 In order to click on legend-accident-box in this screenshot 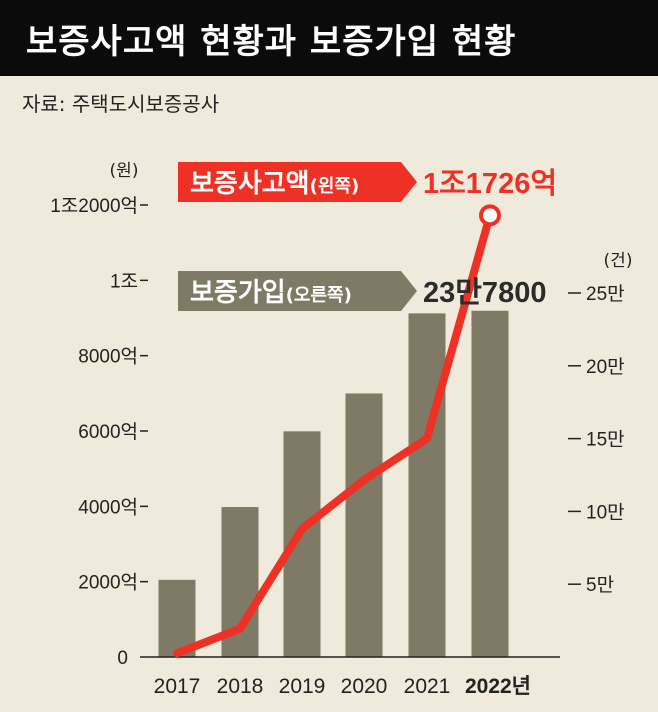, I will do `click(285, 182)`.